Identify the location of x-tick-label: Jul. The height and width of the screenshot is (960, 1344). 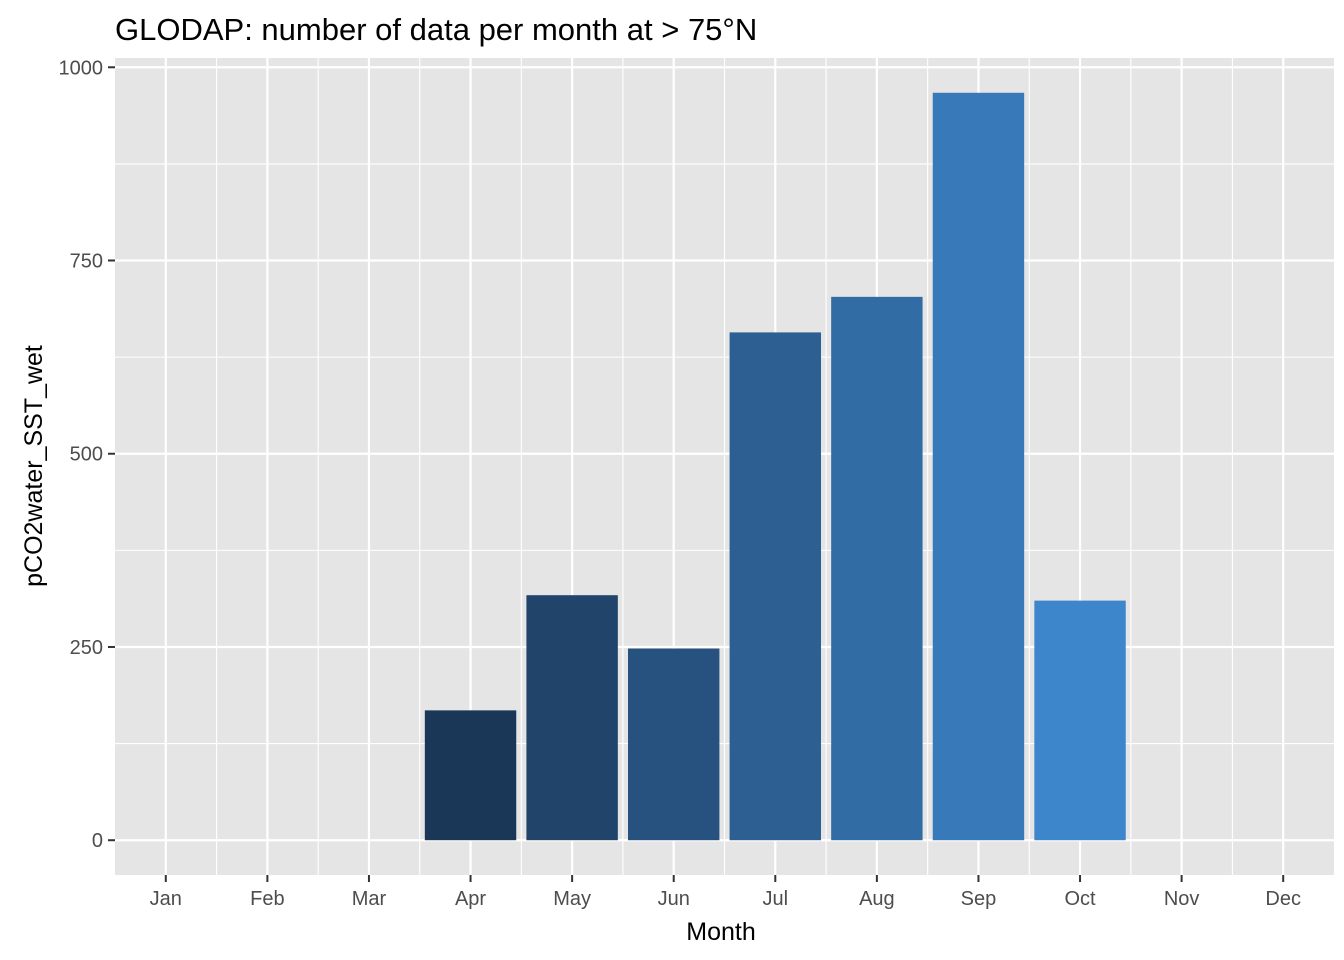
(776, 899).